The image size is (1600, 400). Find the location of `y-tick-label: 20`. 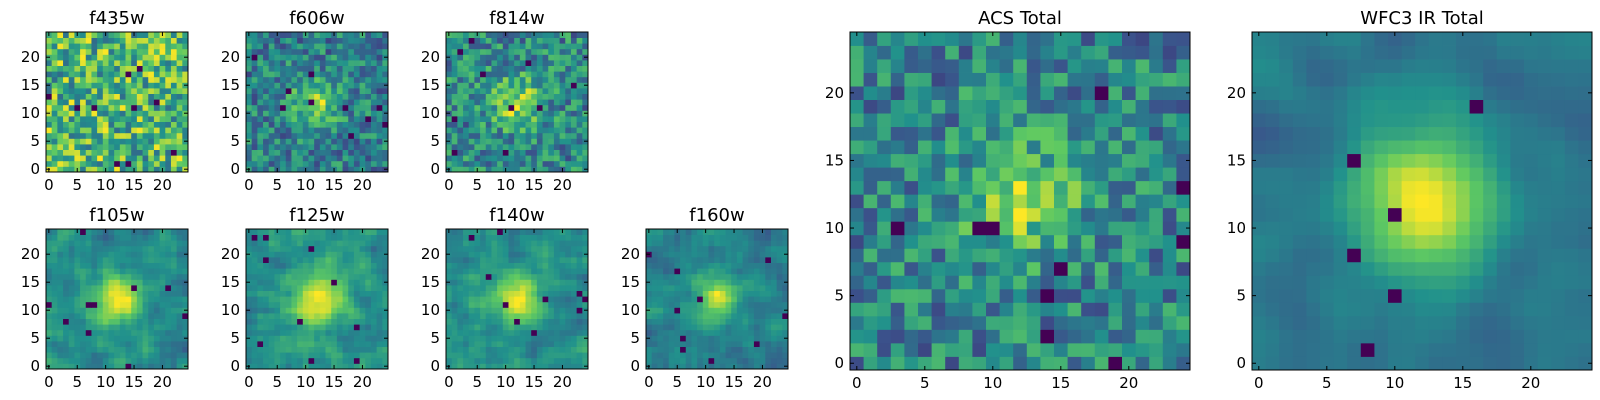

y-tick-label: 20 is located at coordinates (430, 254).